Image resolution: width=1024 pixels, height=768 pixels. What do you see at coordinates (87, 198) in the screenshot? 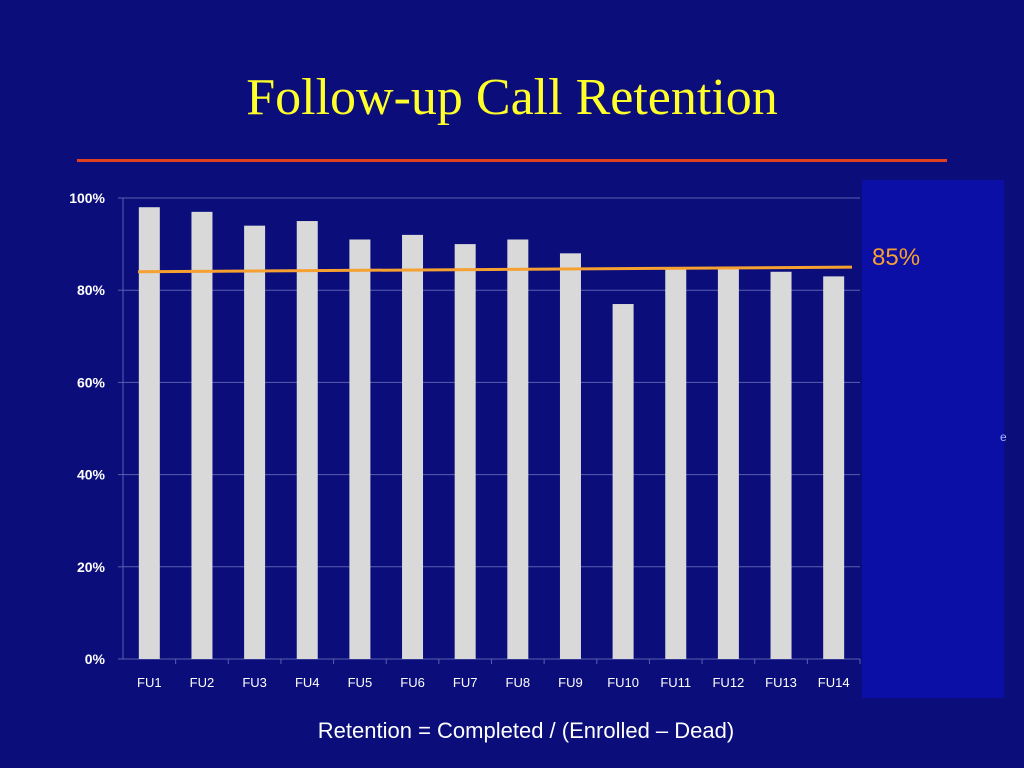
I see `y-tick-label: 100%` at bounding box center [87, 198].